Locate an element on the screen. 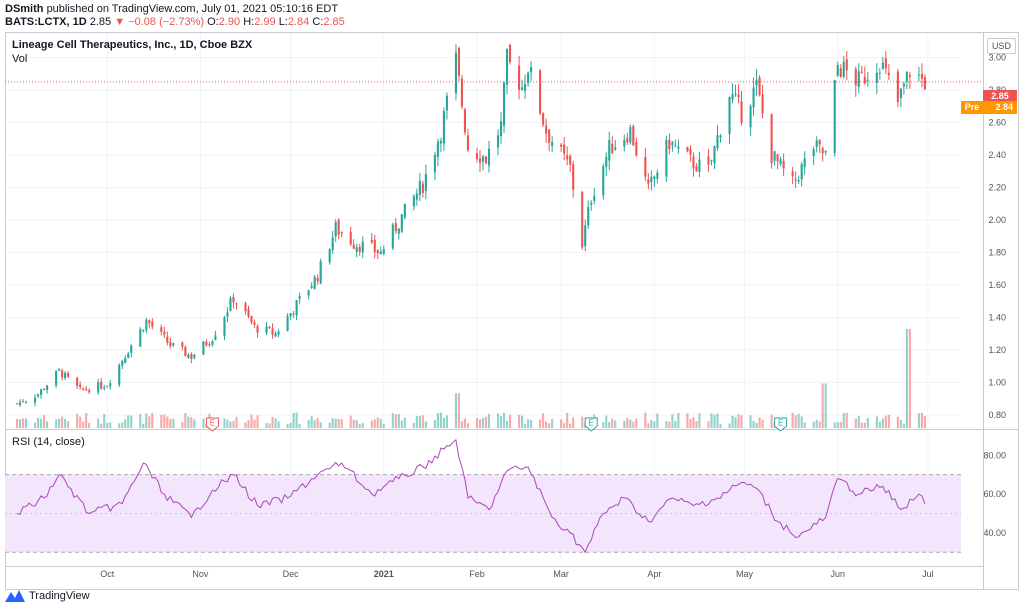 The image size is (1024, 610). premarket-tag: Pre 2.84 is located at coordinates (989, 107).